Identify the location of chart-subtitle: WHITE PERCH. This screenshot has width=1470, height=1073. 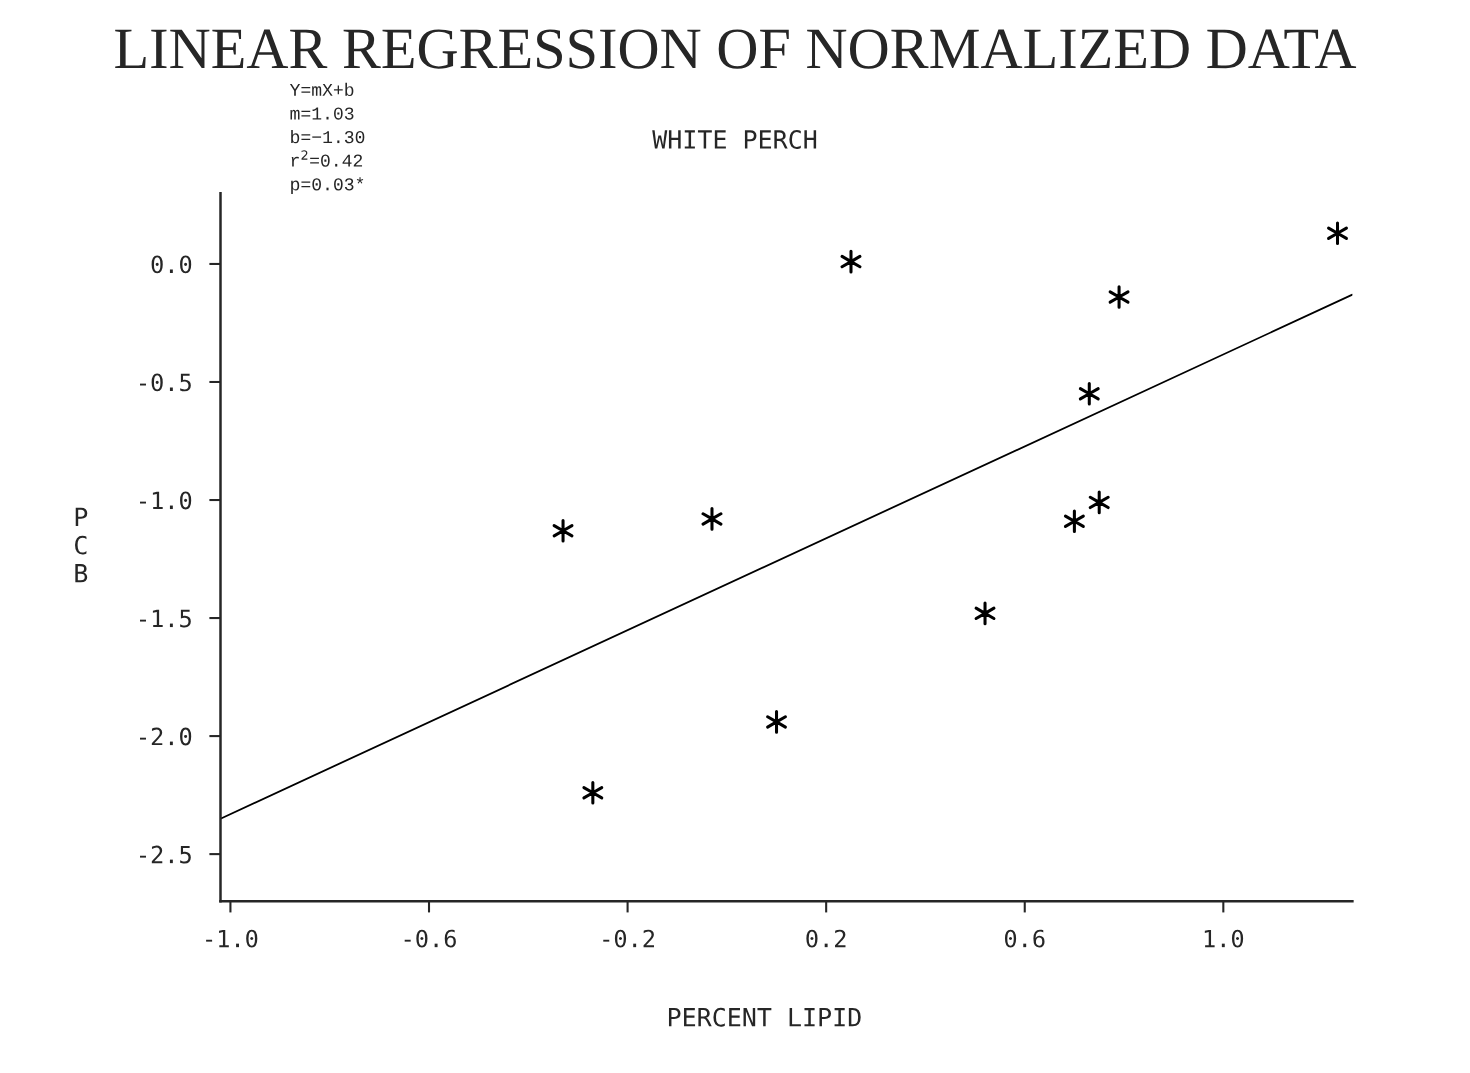
(734, 139).